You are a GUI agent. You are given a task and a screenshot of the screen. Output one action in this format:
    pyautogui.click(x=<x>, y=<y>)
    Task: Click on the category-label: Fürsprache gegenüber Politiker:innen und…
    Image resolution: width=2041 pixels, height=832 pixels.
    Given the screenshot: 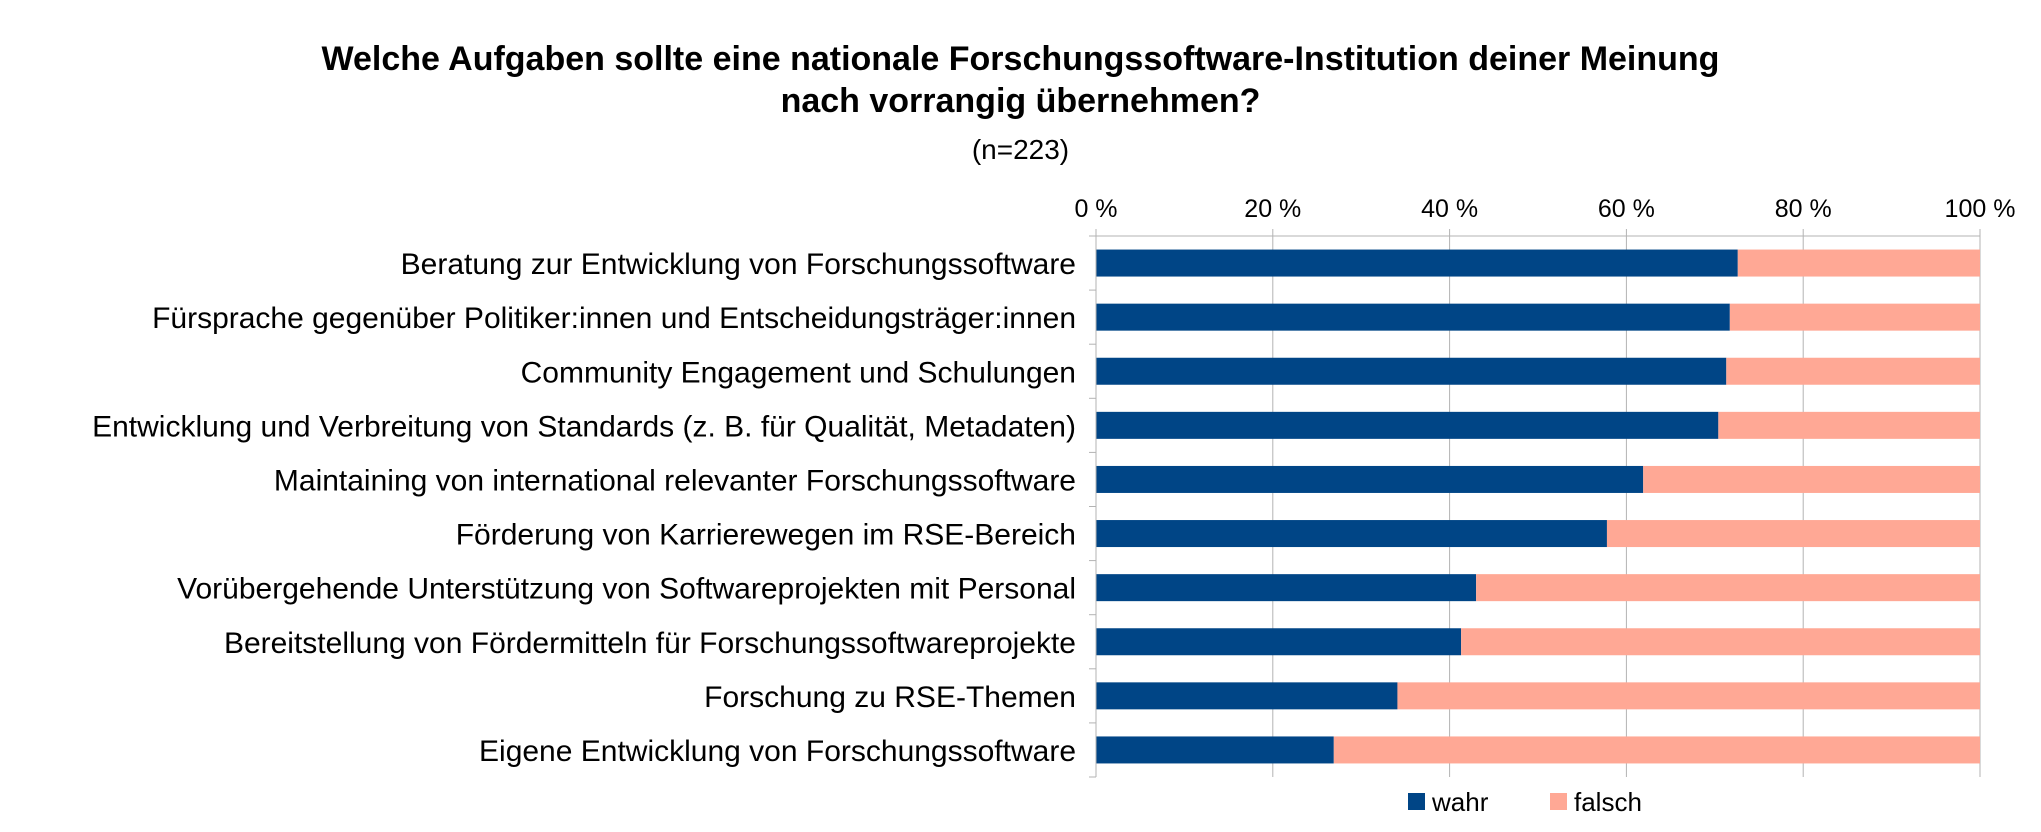 What is the action you would take?
    pyautogui.click(x=614, y=318)
    